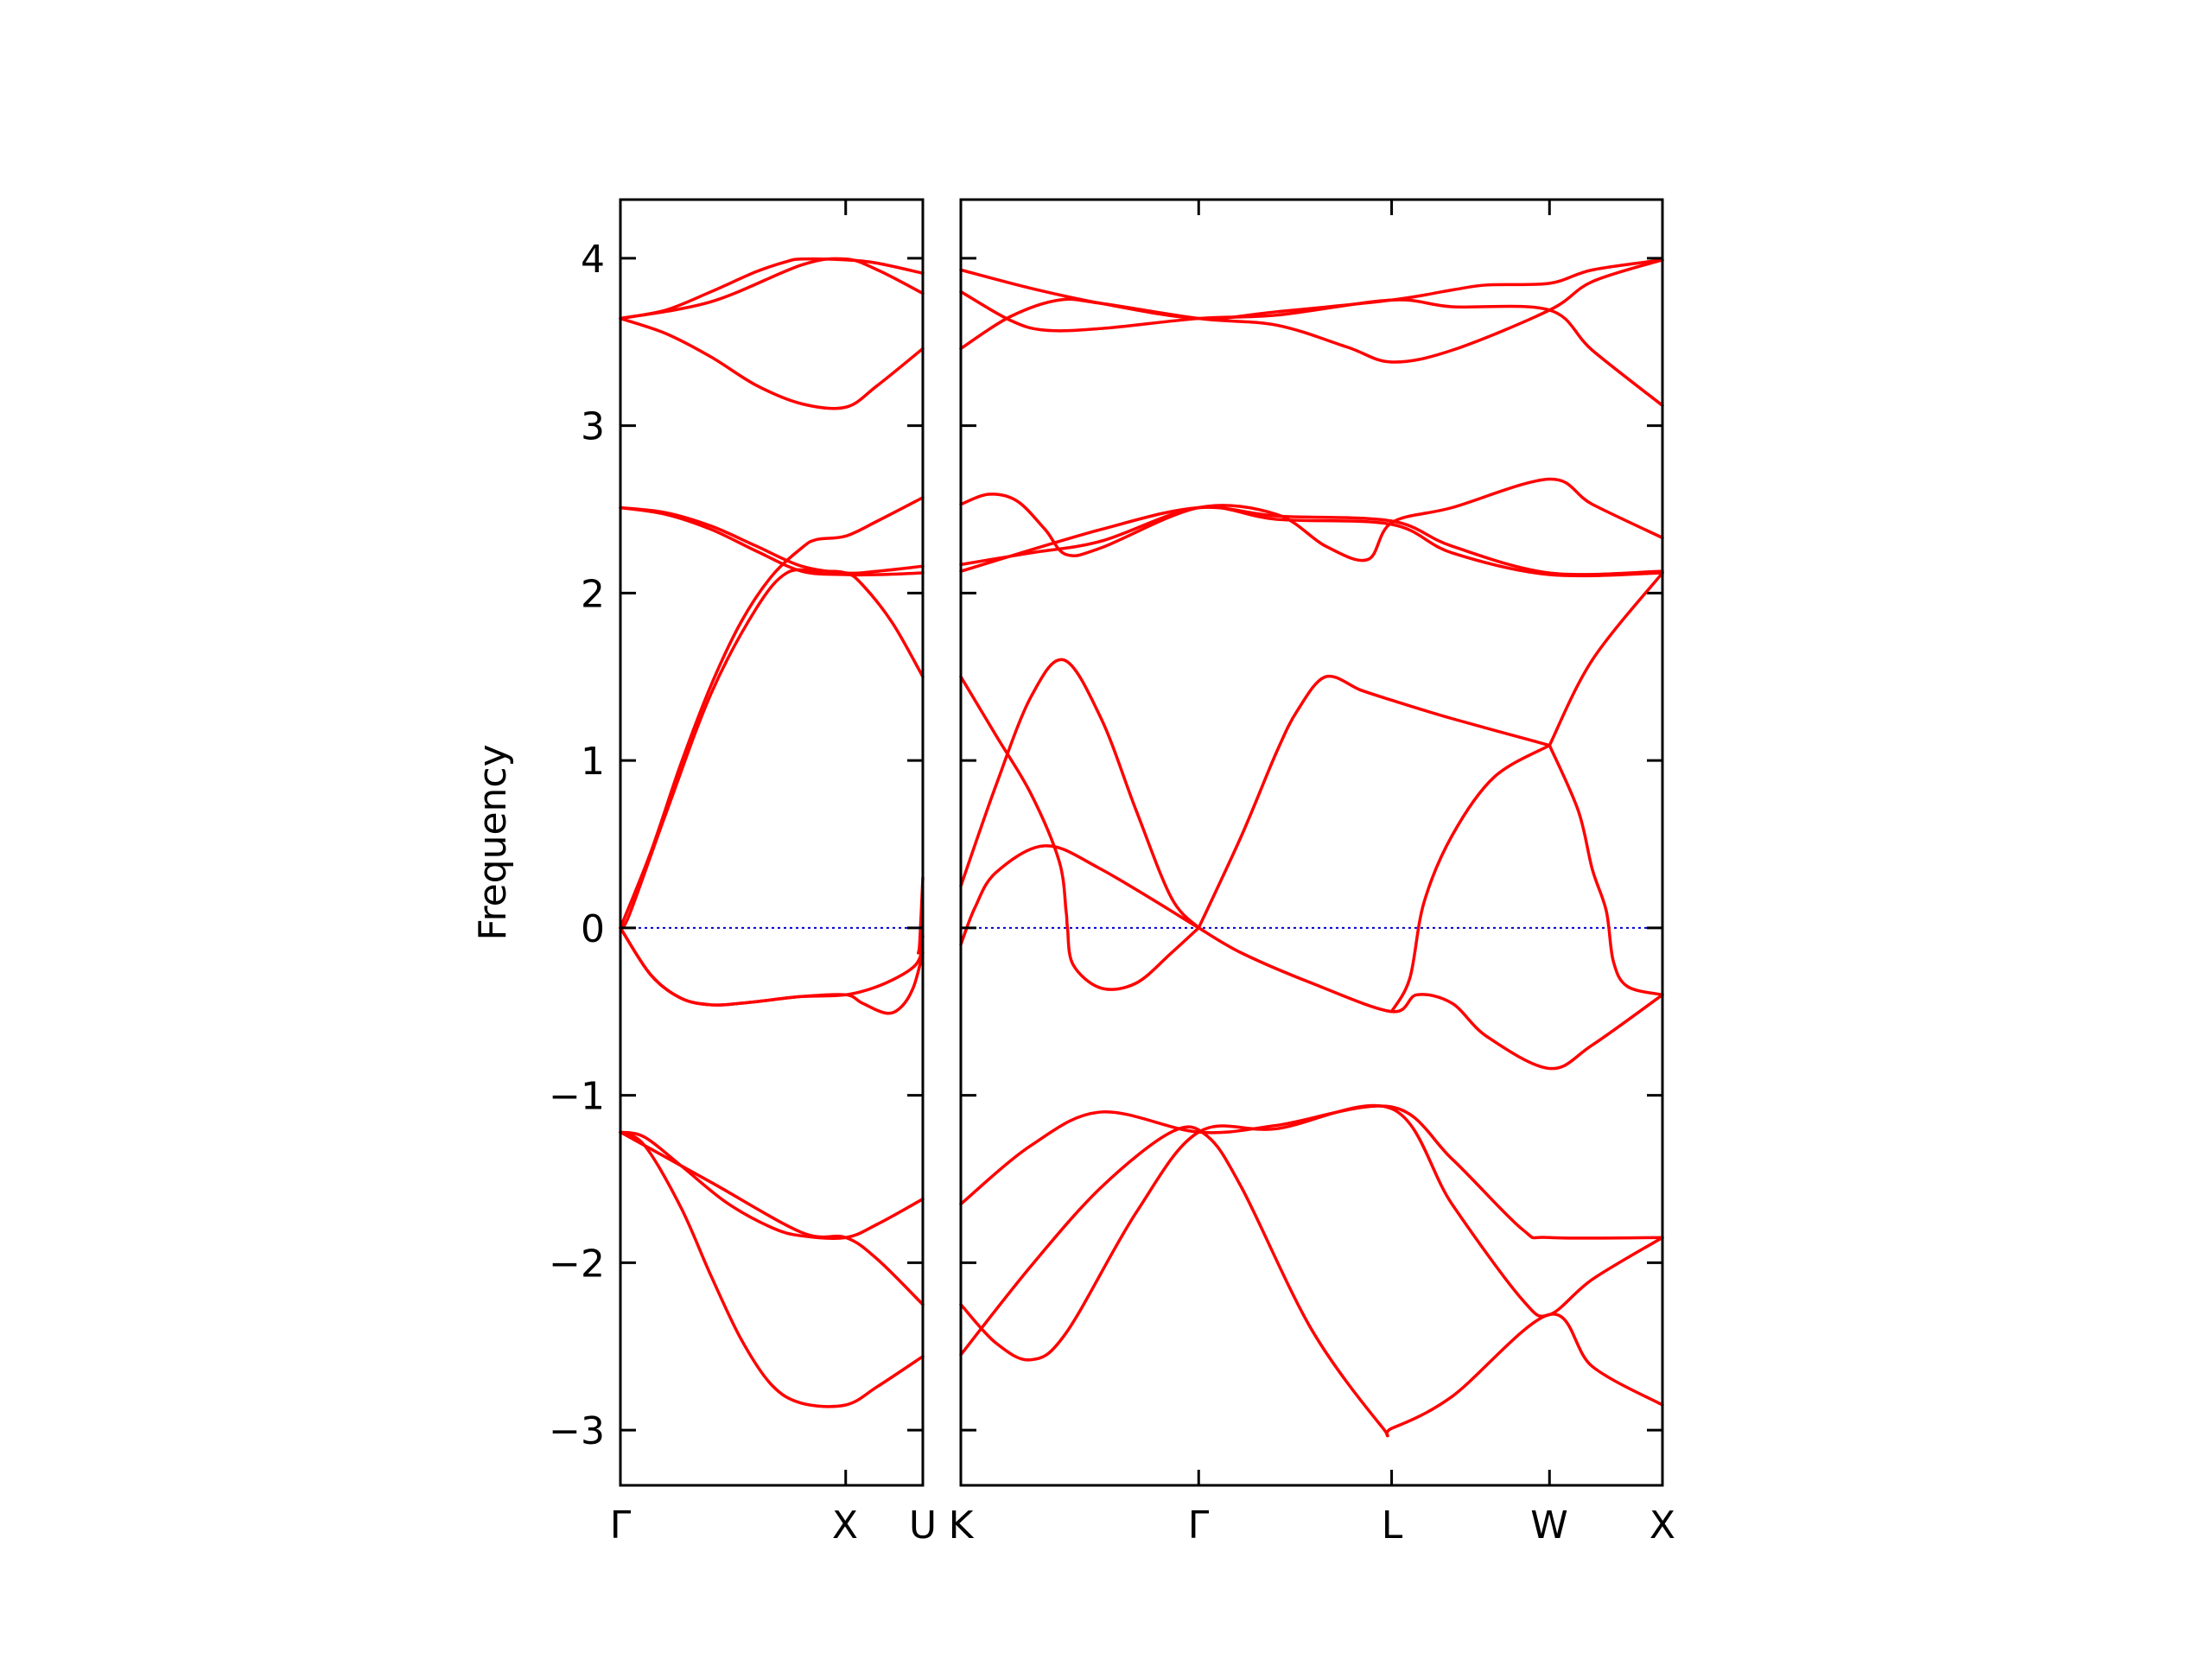  Describe the element at coordinates (621, 1525) in the screenshot. I see `x-tick-label-gamma-left: Γ` at that location.